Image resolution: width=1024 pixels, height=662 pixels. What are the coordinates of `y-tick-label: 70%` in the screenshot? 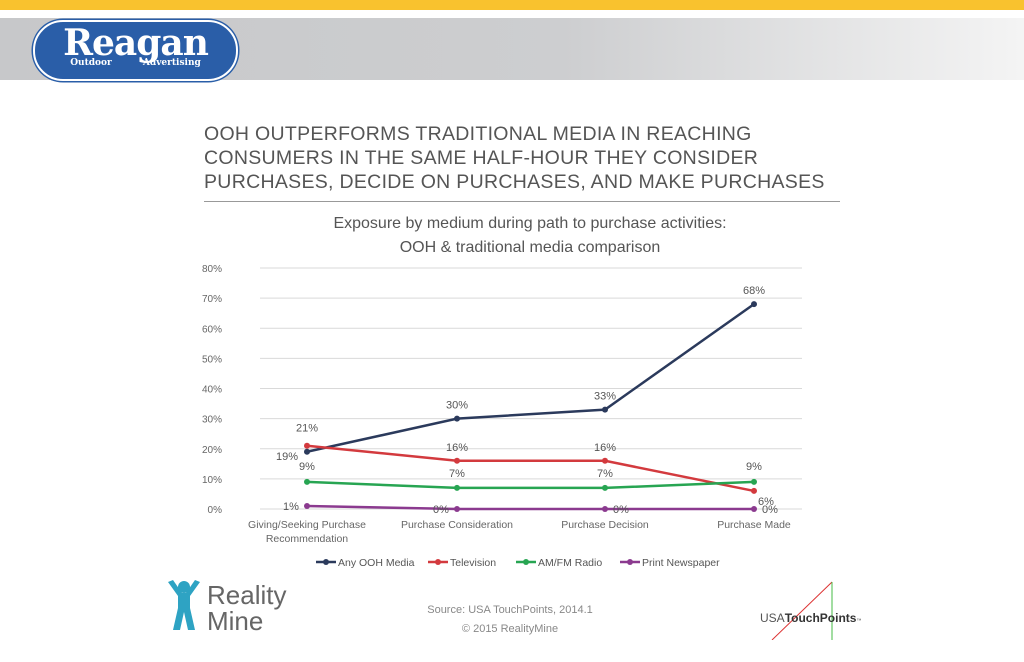 It's located at (212, 299).